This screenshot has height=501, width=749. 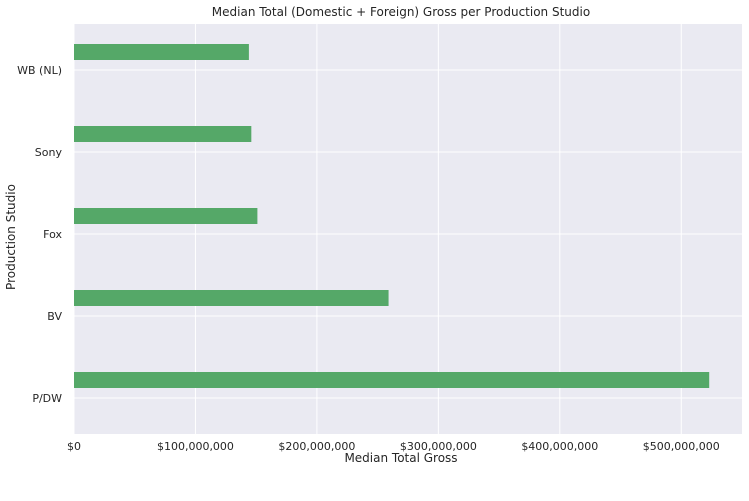 What do you see at coordinates (54, 316) in the screenshot?
I see `y-tick-label: BV` at bounding box center [54, 316].